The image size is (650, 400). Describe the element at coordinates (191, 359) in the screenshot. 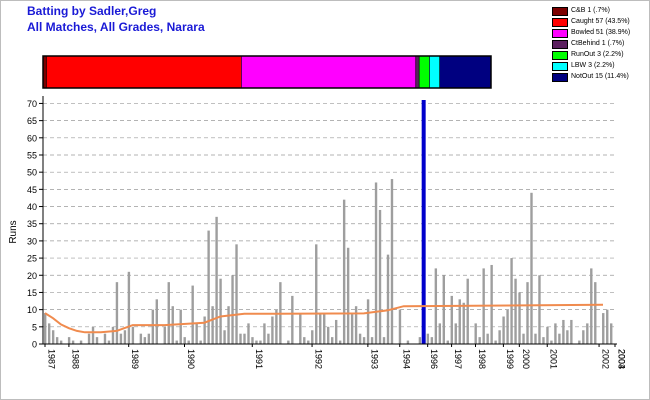

I see `x-tick-label: 1990` at that location.